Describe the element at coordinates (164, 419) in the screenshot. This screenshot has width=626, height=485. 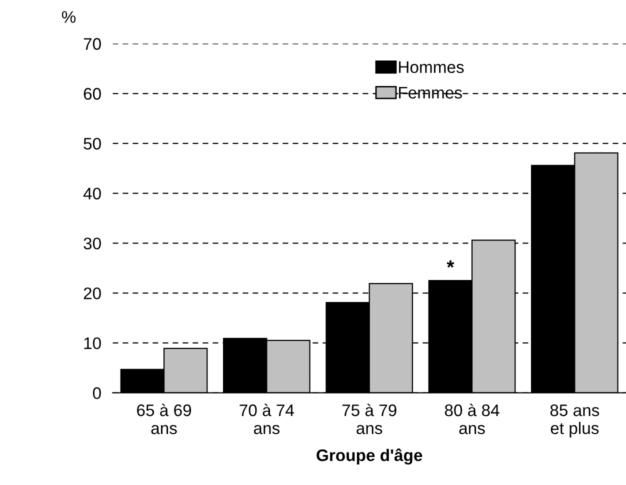
I see `x-tick-label: 65 à 69 ans` at that location.